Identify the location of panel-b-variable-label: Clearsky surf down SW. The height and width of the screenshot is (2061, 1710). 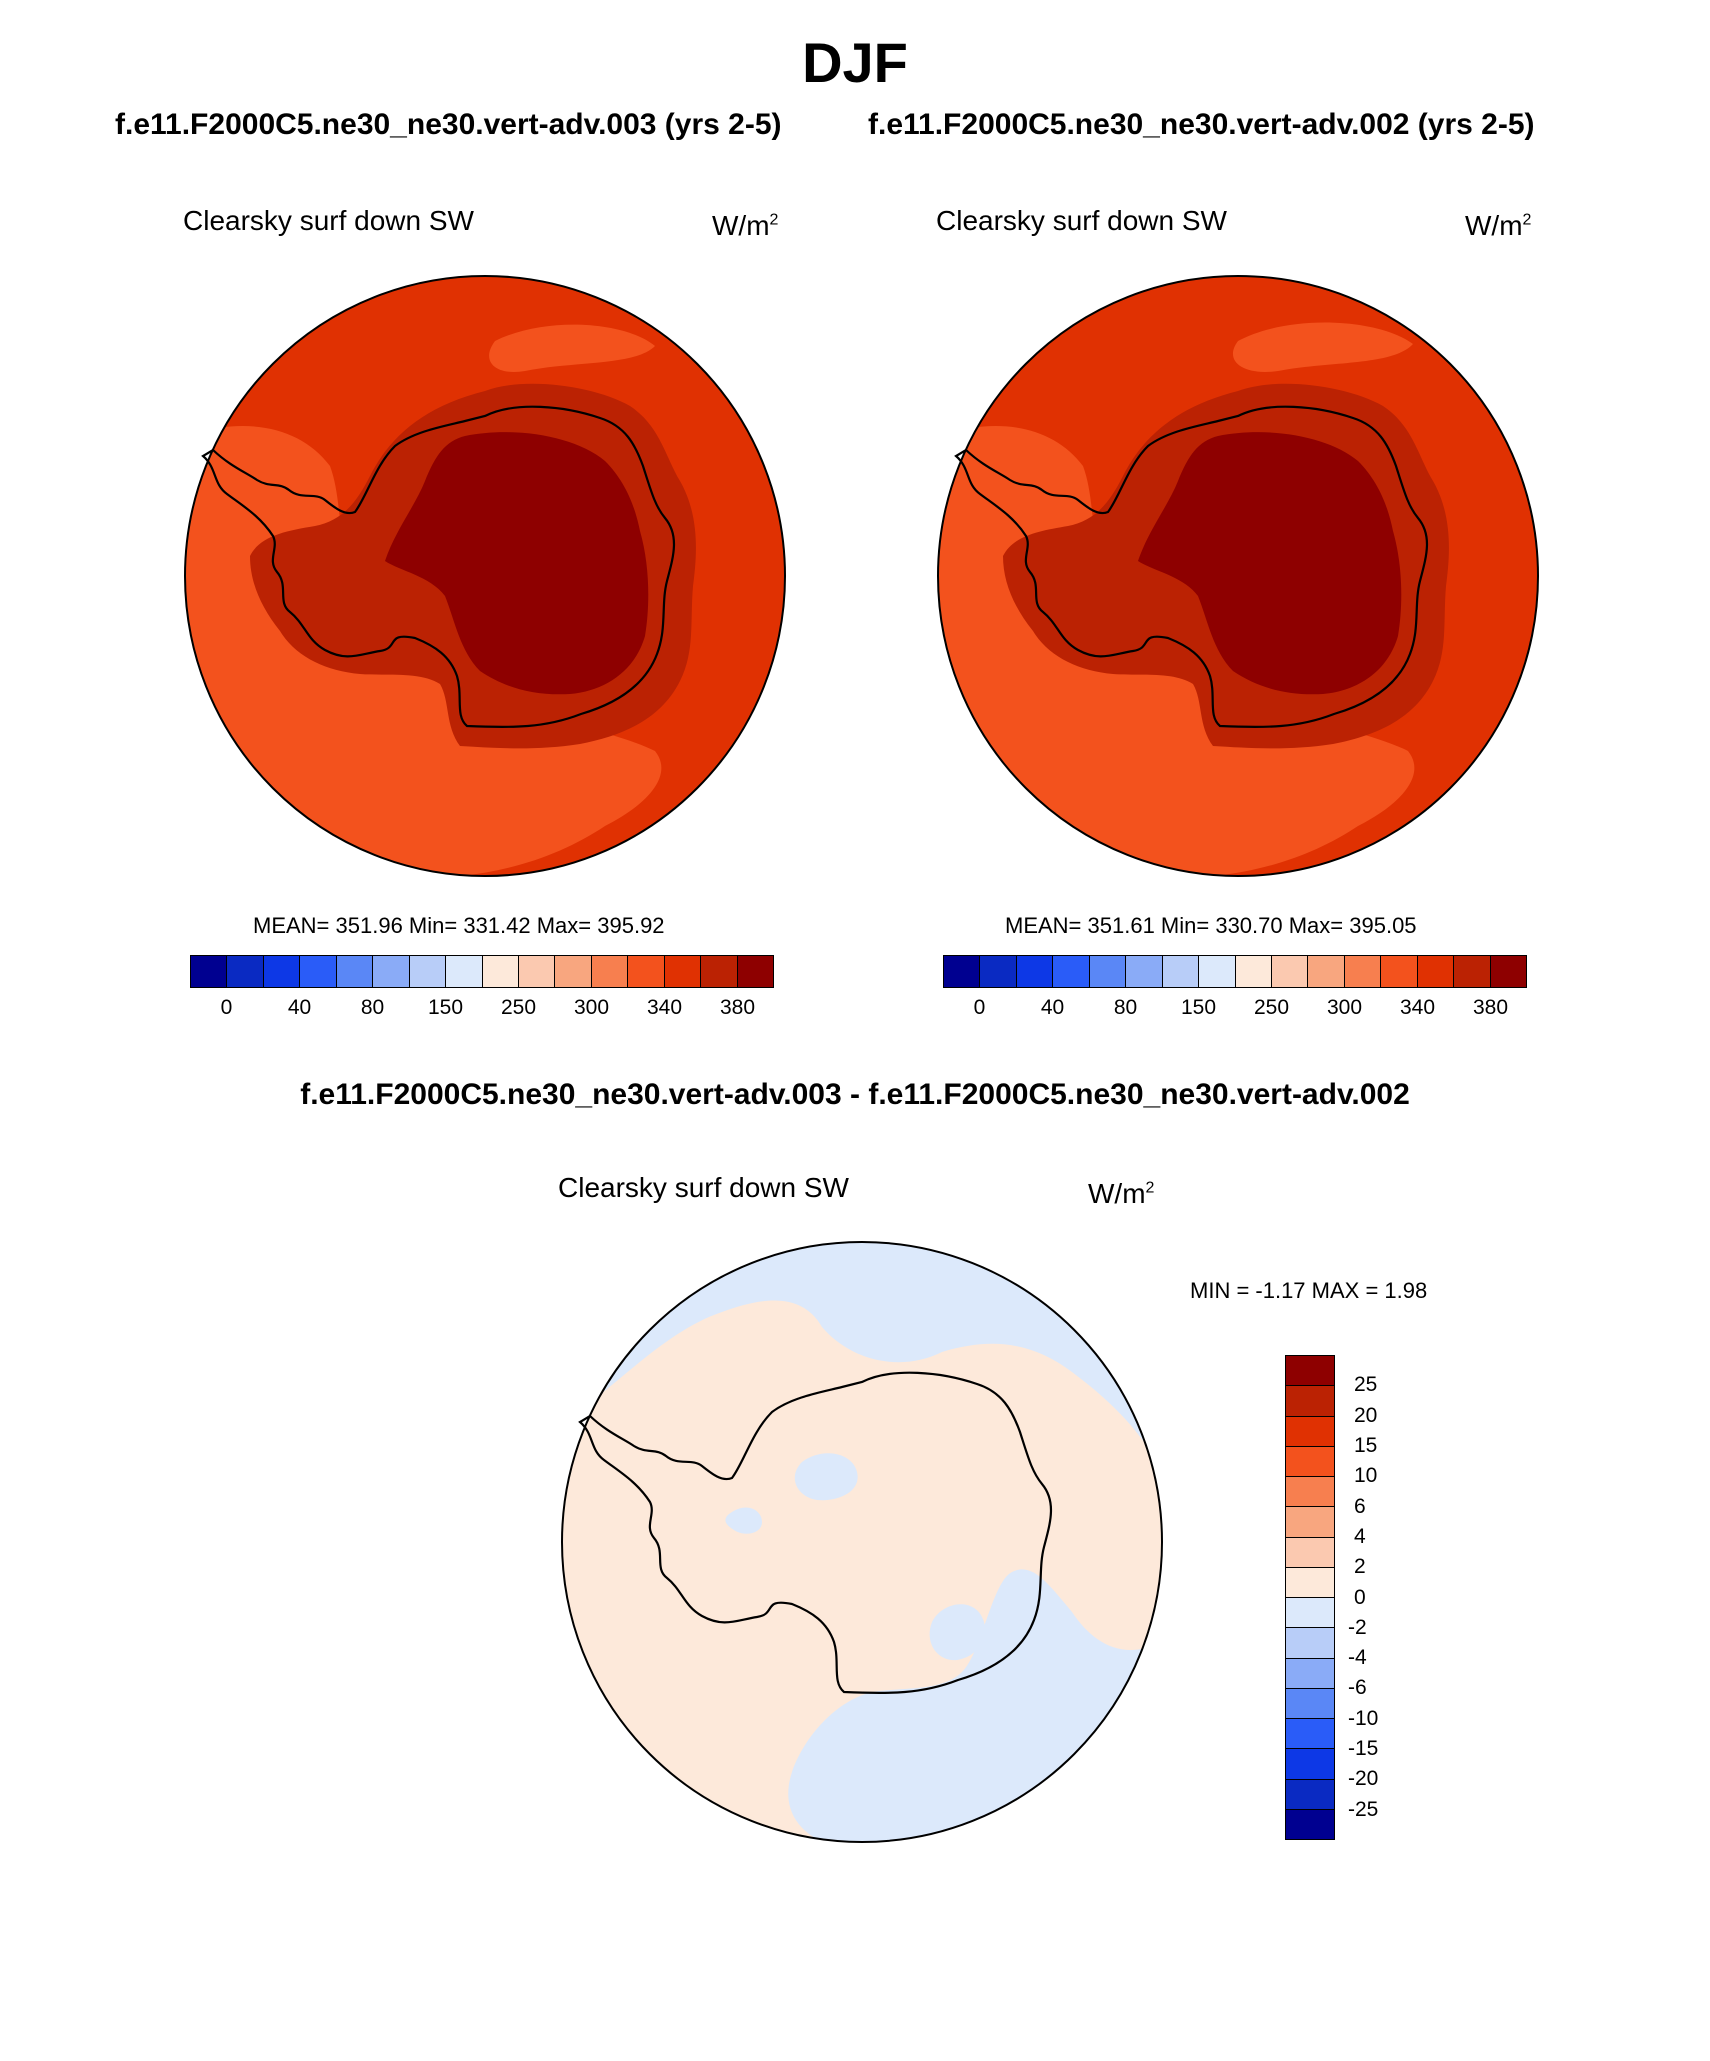
(1081, 220).